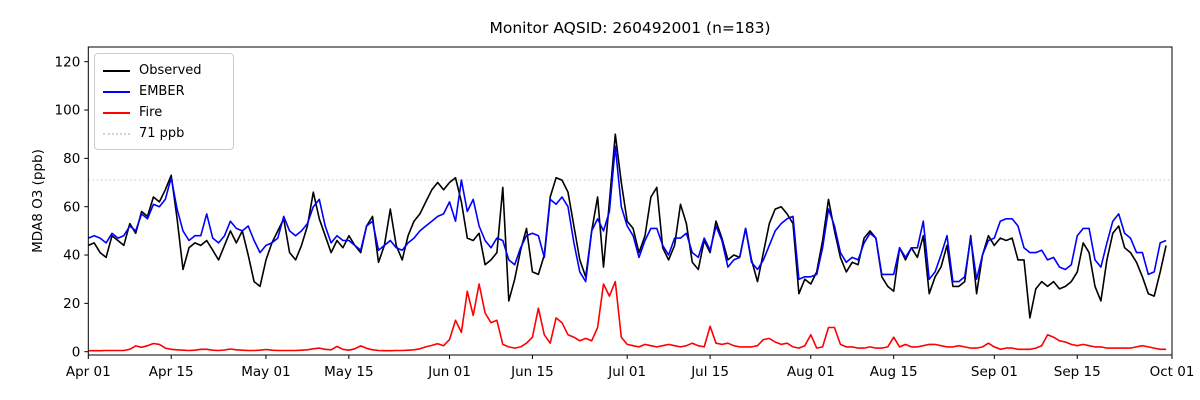  Describe the element at coordinates (171, 372) in the screenshot. I see `x-tick-label: Apr 15` at that location.